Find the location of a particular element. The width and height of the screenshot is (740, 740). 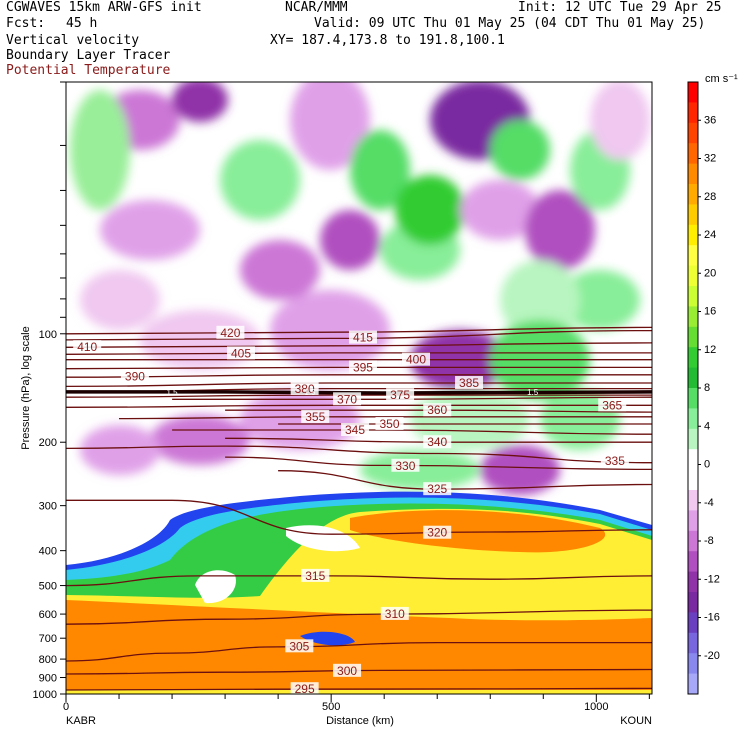

isentrope-label: 330 is located at coordinates (405, 466).